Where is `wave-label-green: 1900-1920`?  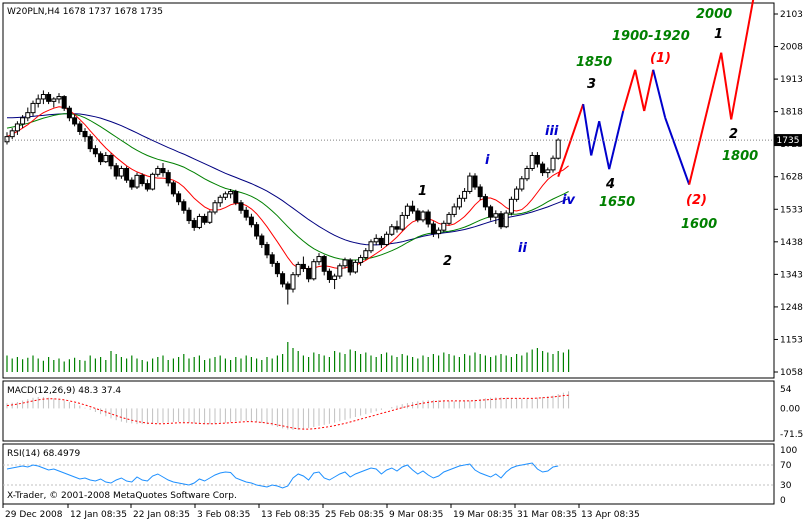 wave-label-green: 1900-1920 is located at coordinates (651, 36).